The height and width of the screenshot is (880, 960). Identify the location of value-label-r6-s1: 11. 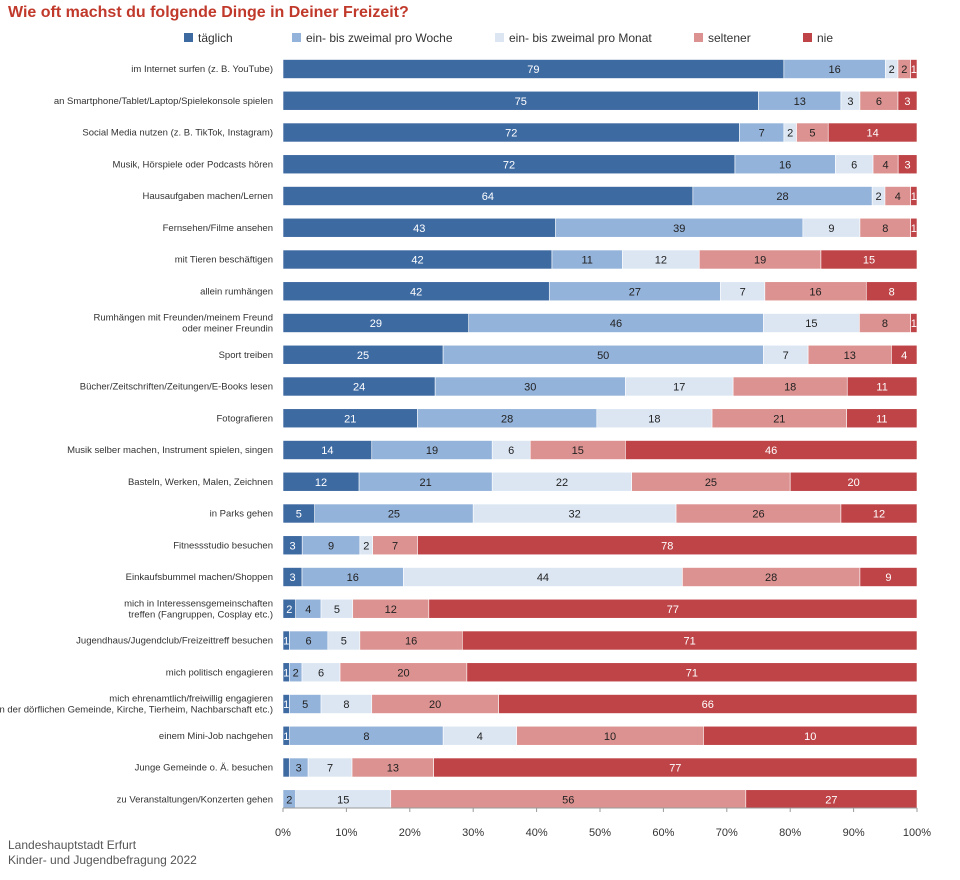
(586, 261).